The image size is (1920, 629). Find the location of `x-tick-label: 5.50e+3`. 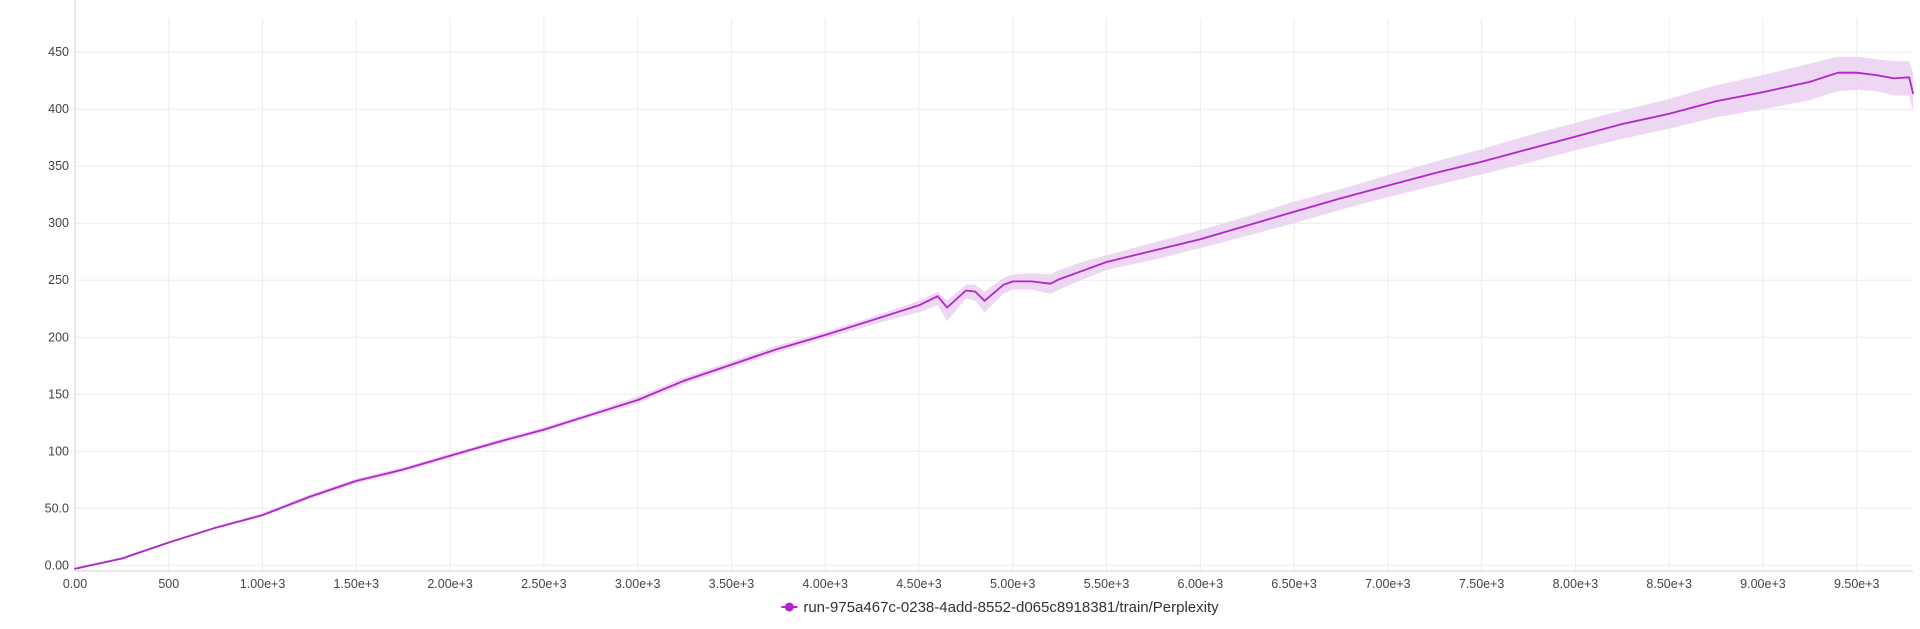

x-tick-label: 5.50e+3 is located at coordinates (1107, 584).